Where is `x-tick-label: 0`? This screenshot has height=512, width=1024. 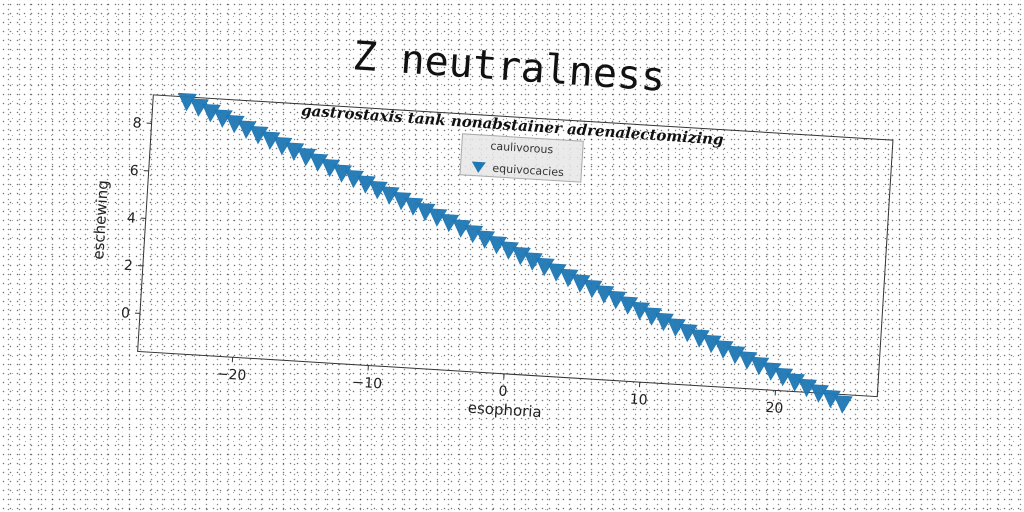 x-tick-label: 0 is located at coordinates (503, 392).